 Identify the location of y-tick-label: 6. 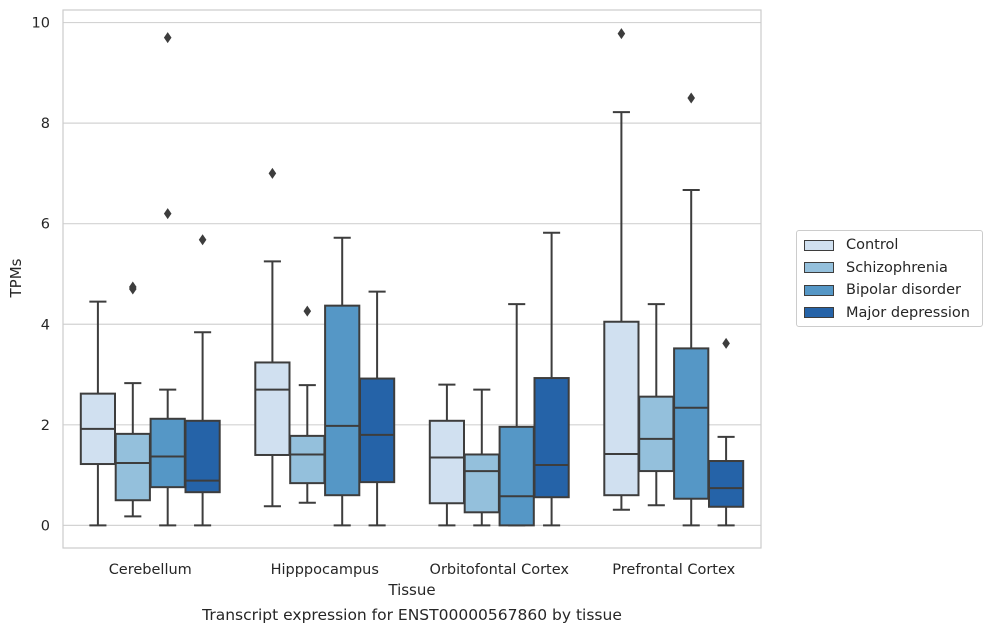
(45, 225).